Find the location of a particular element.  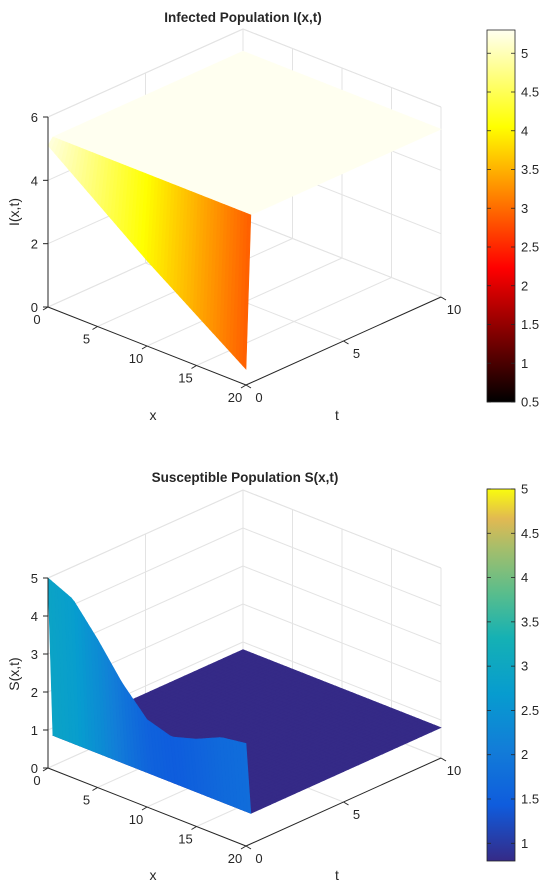

z-tick-label: 1 is located at coordinates (34, 730).